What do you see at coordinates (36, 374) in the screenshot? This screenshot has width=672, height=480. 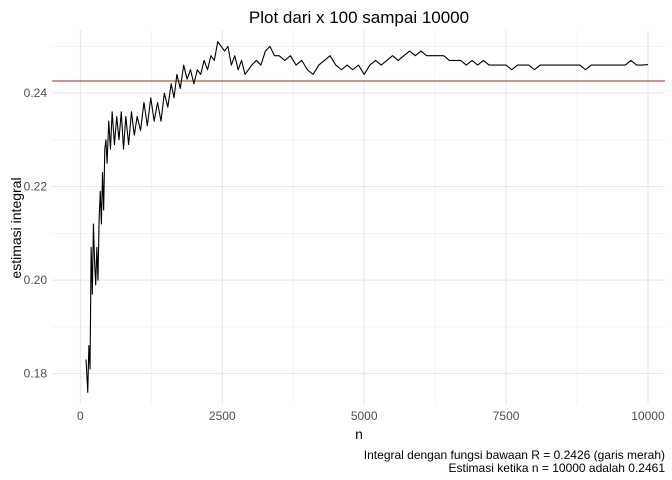 I see `y-tick-label: 0.18` at bounding box center [36, 374].